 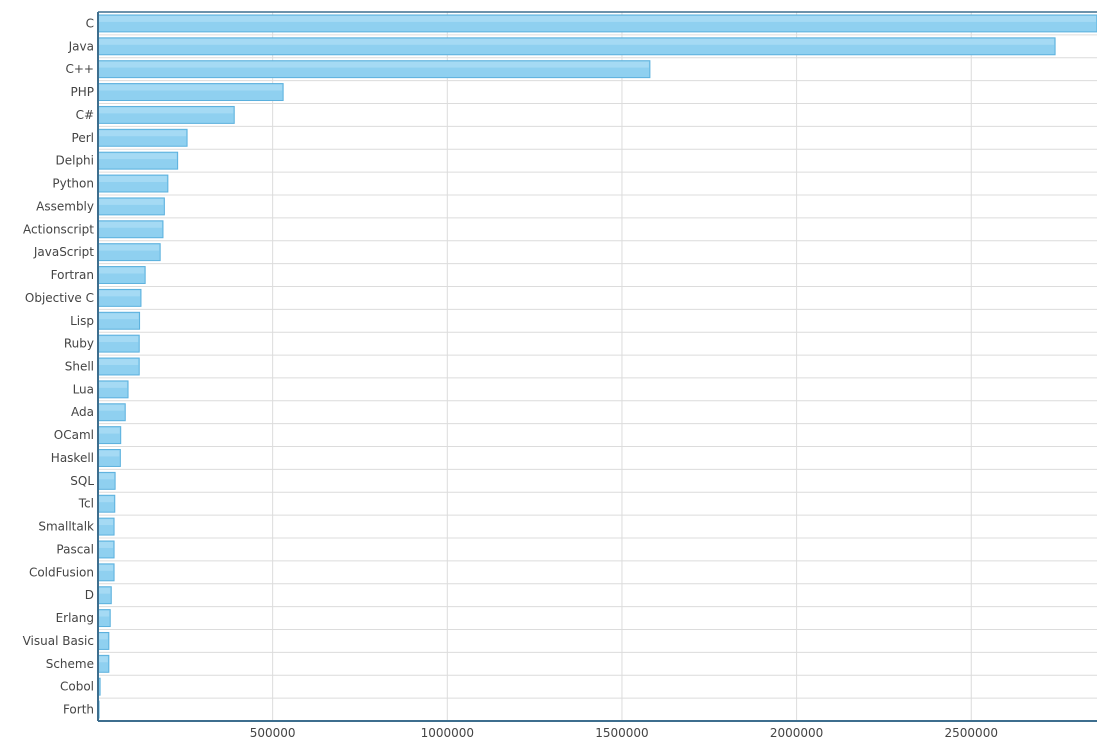 I want to click on category-label: Erlang, so click(x=75, y=618).